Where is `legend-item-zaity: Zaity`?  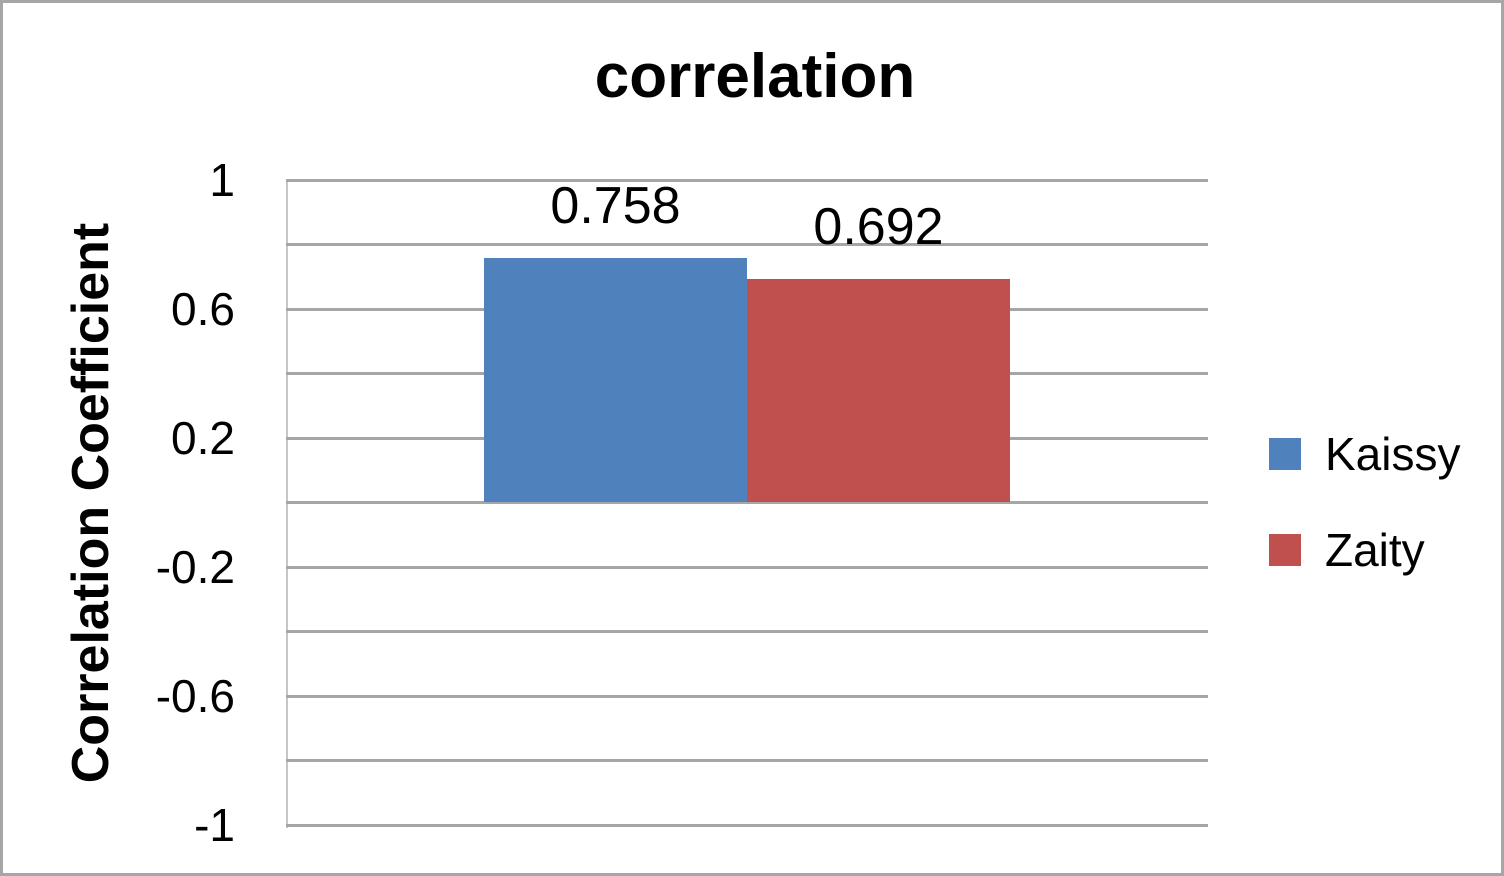 legend-item-zaity: Zaity is located at coordinates (1347, 550).